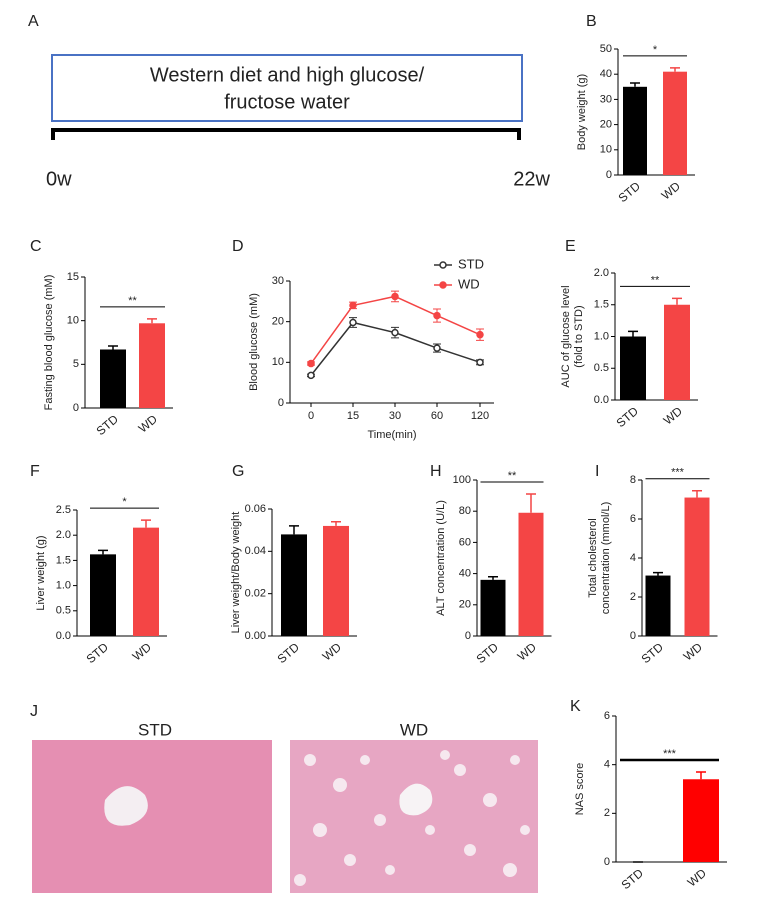 The width and height of the screenshot is (764, 920). Describe the element at coordinates (41, 572) in the screenshot. I see `y-axis-label: Liver weight (g)` at that location.